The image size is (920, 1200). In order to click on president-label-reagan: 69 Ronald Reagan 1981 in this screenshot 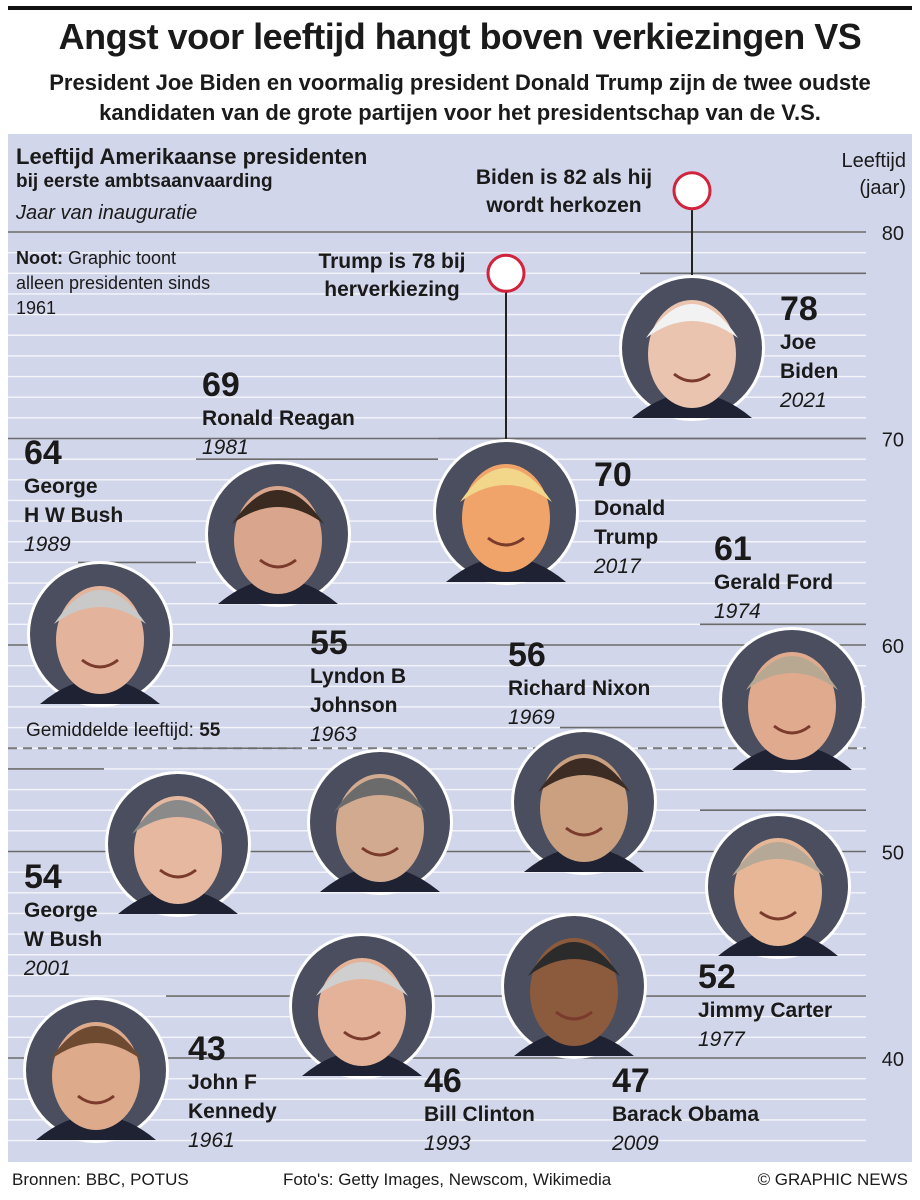, I will do `click(278, 414)`.